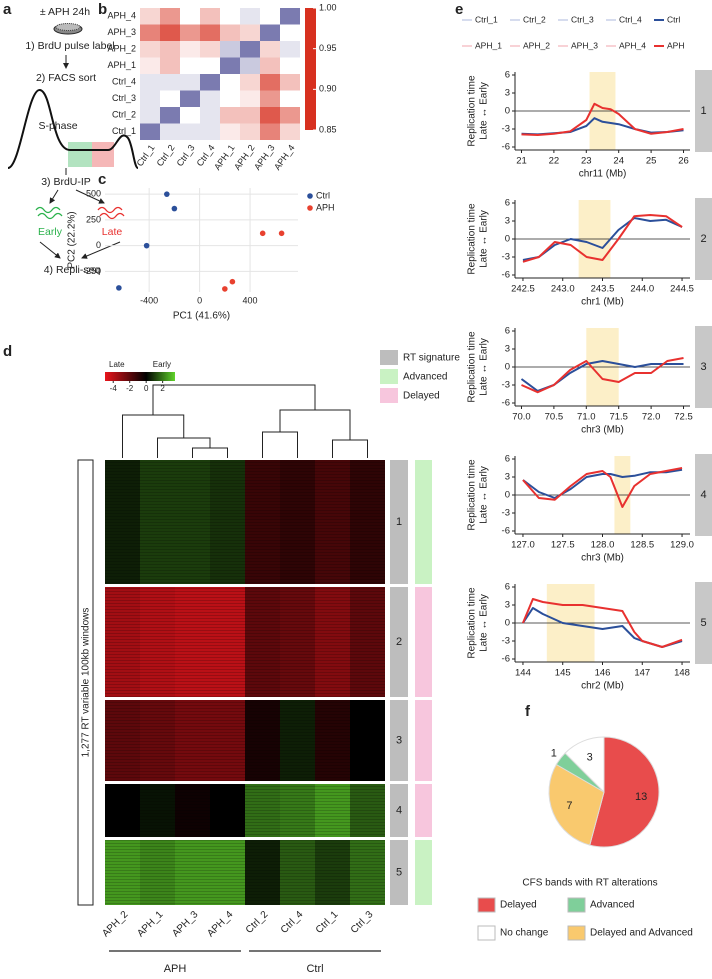 The width and height of the screenshot is (712, 979). What do you see at coordinates (201, 316) in the screenshot?
I see `x-axis-label: PC1 (41.6%)` at bounding box center [201, 316].